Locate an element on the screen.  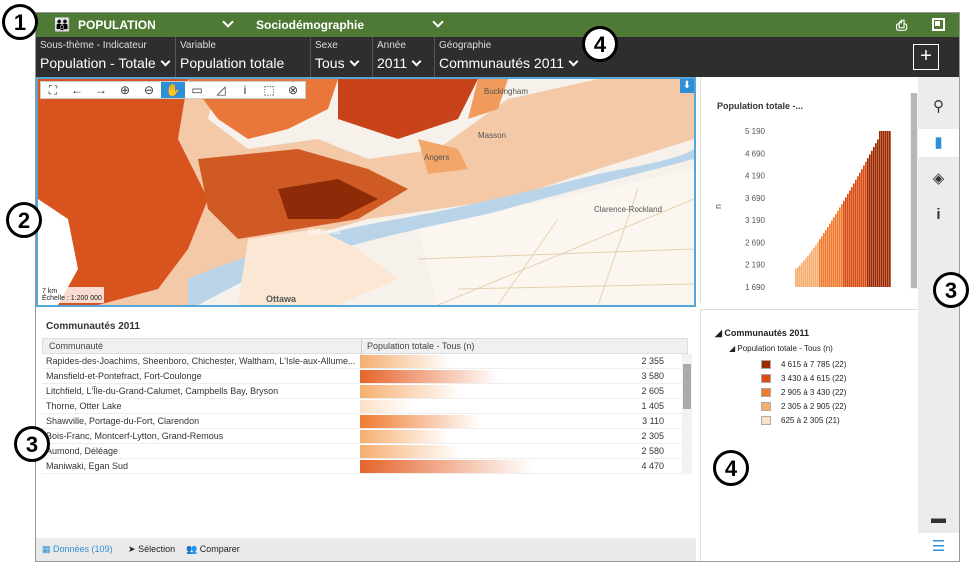
fullscreen-icon is located at coordinates (938, 25).